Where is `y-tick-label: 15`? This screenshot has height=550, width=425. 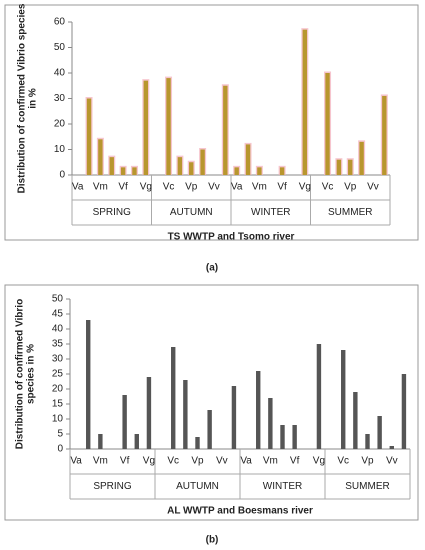
y-tick-label: 15 is located at coordinates (58, 404).